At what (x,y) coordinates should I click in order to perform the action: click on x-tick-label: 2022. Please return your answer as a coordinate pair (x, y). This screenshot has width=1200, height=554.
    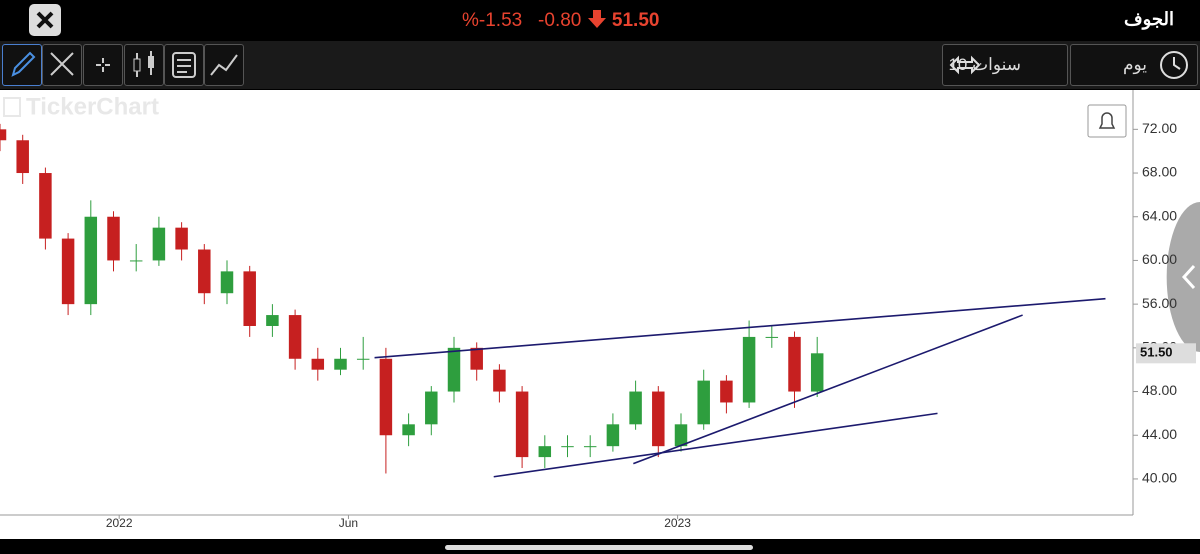
    Looking at the image, I should click on (119, 523).